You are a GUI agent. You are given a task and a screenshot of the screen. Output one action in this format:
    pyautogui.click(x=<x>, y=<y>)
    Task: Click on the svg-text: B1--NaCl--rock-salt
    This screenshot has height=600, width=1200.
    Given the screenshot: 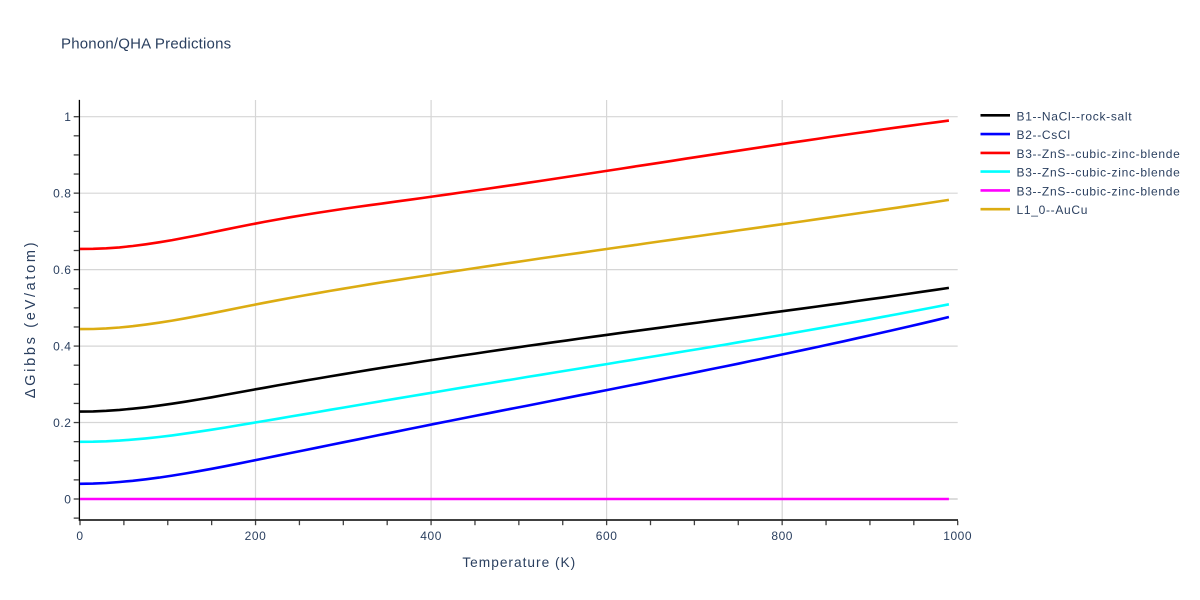 What is the action you would take?
    pyautogui.click(x=1075, y=116)
    